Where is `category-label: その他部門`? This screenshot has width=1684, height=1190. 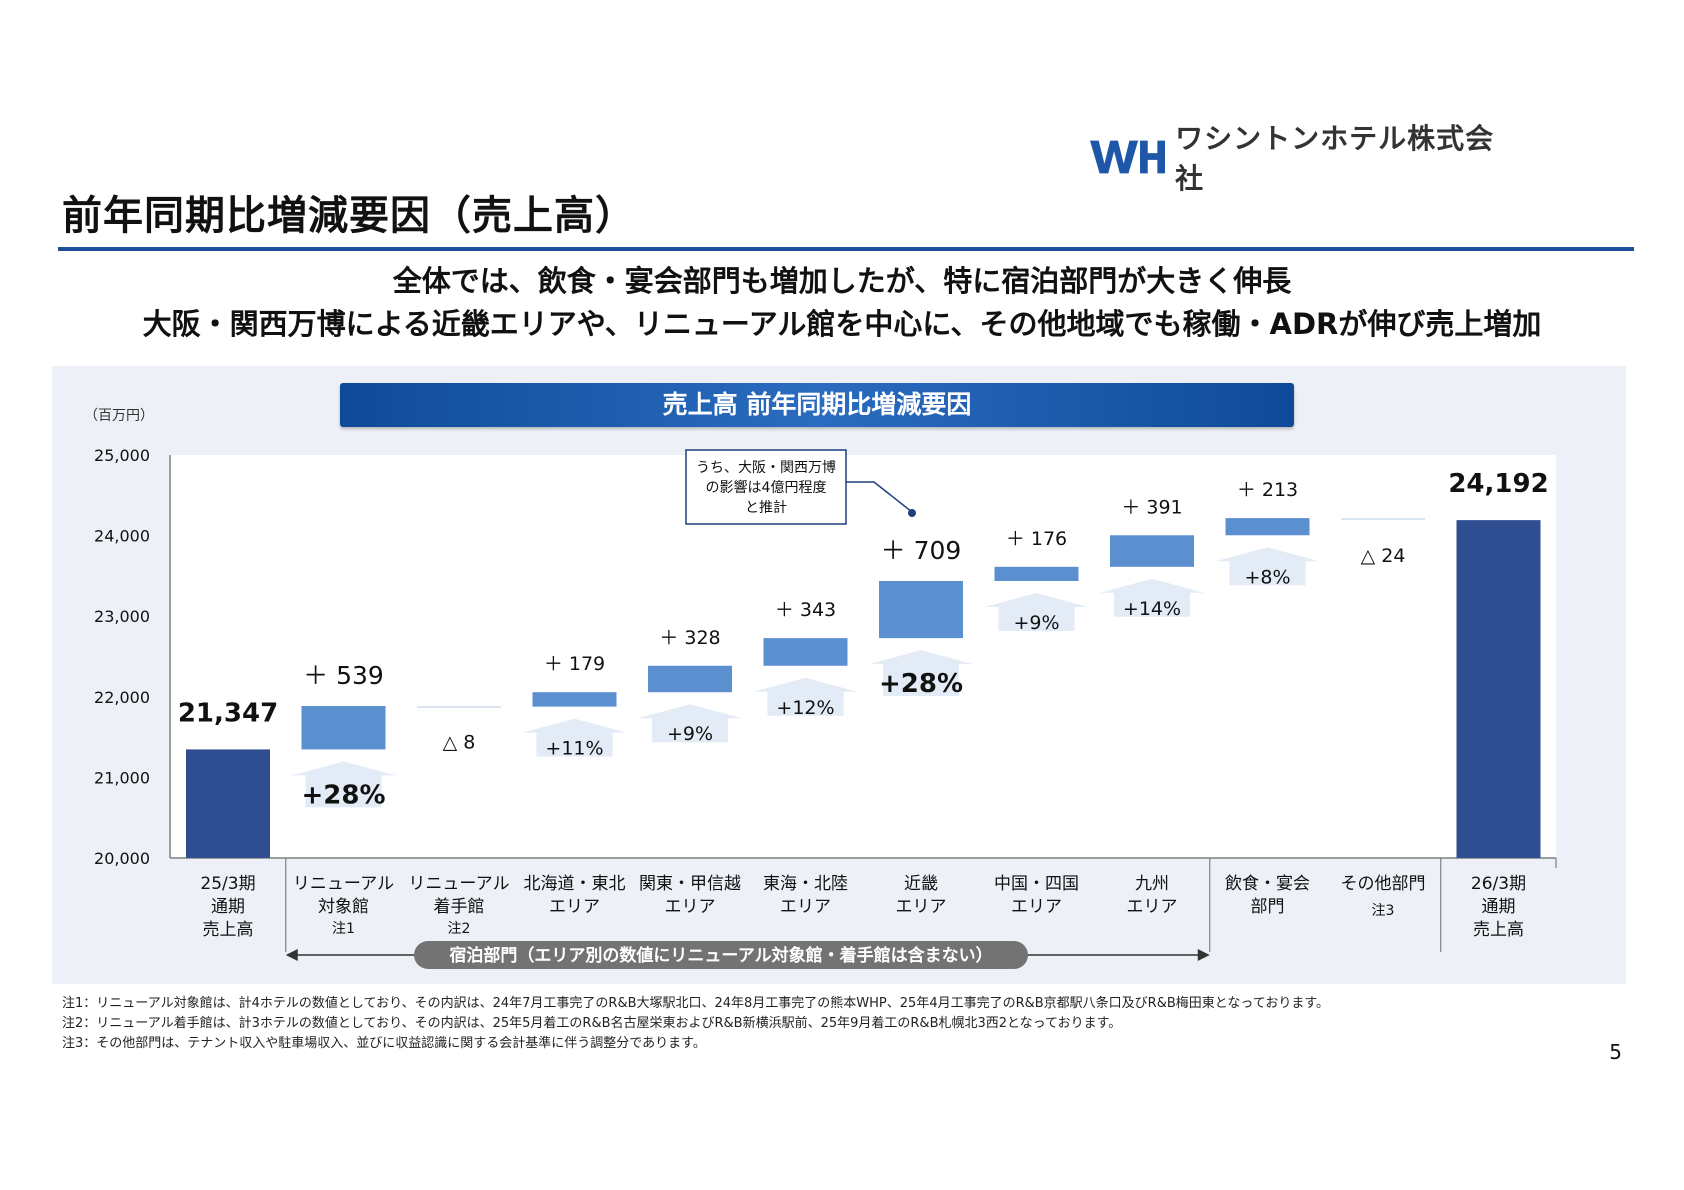
category-label: その他部門 is located at coordinates (1383, 884).